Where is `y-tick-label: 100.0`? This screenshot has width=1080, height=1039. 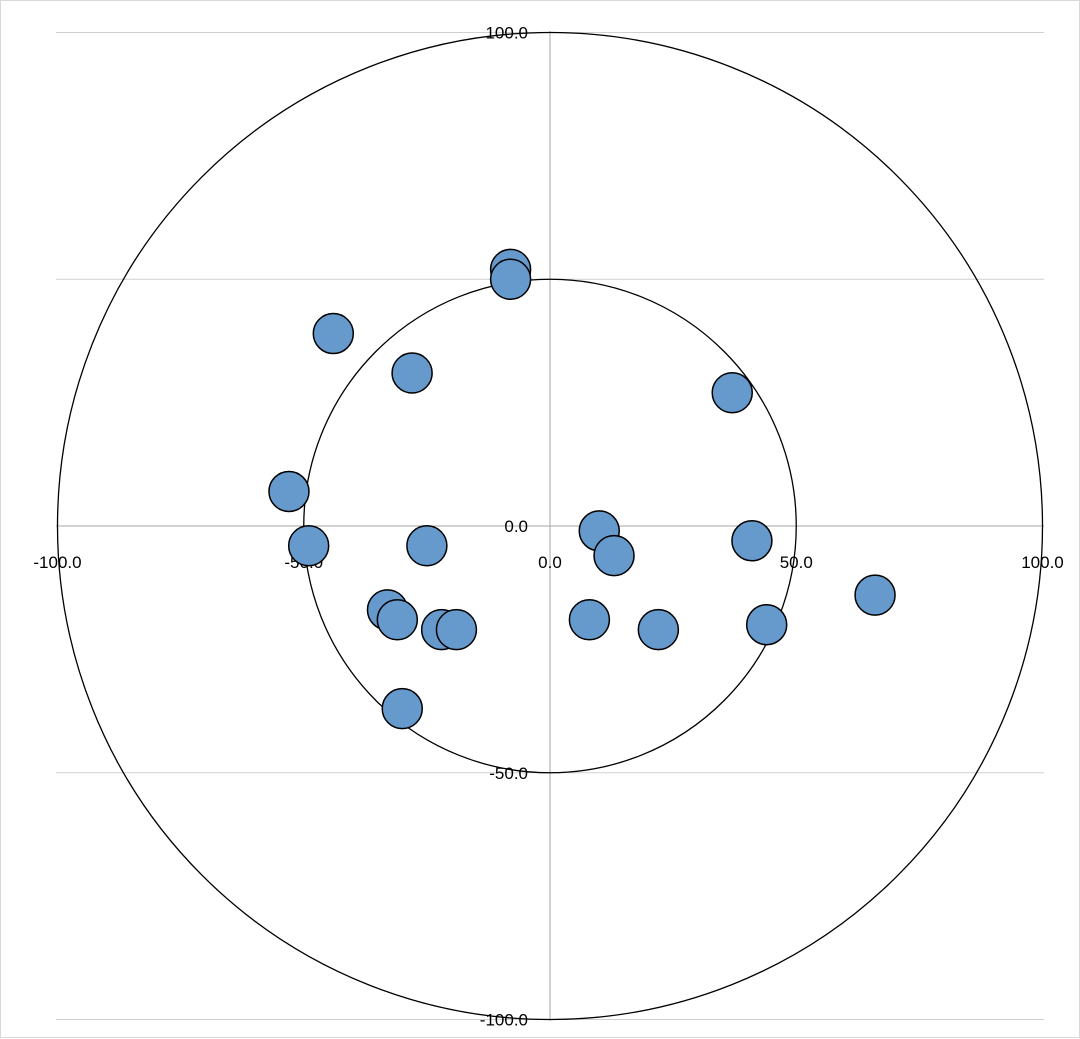
y-tick-label: 100.0 is located at coordinates (506, 33).